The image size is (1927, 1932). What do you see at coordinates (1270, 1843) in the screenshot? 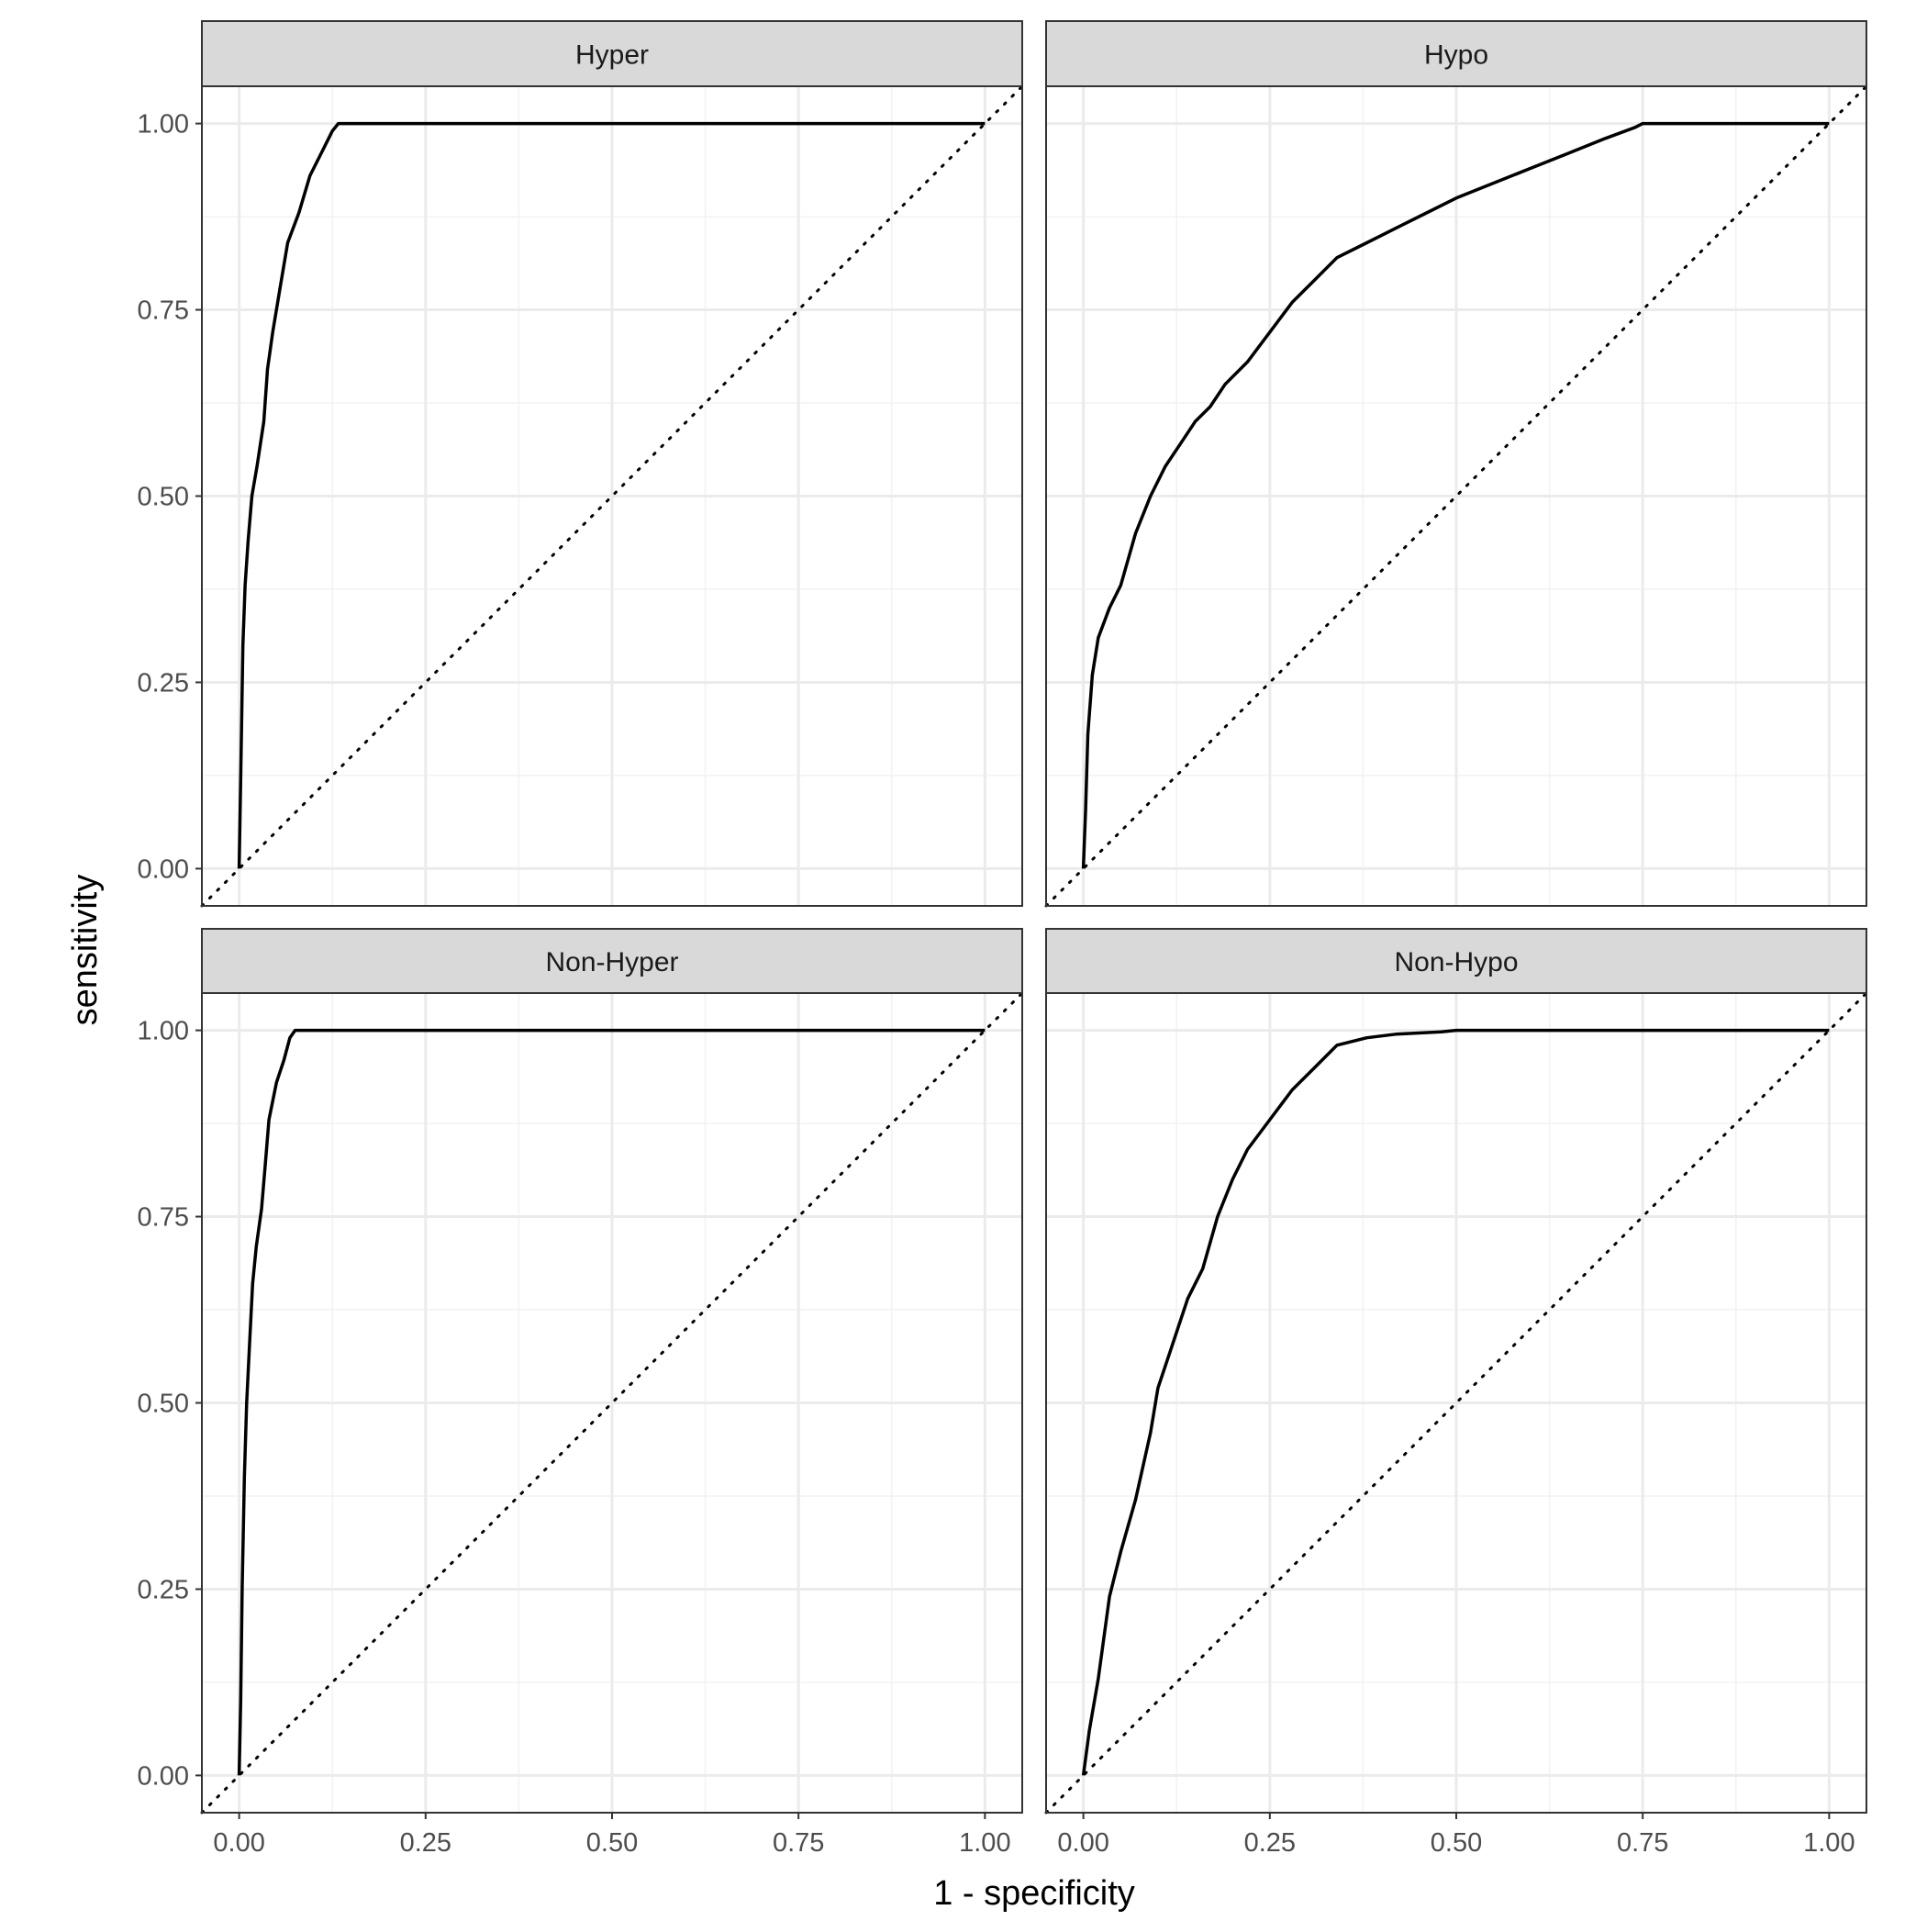
I see `panel-4-x-tick-label: 0.25` at bounding box center [1270, 1843].